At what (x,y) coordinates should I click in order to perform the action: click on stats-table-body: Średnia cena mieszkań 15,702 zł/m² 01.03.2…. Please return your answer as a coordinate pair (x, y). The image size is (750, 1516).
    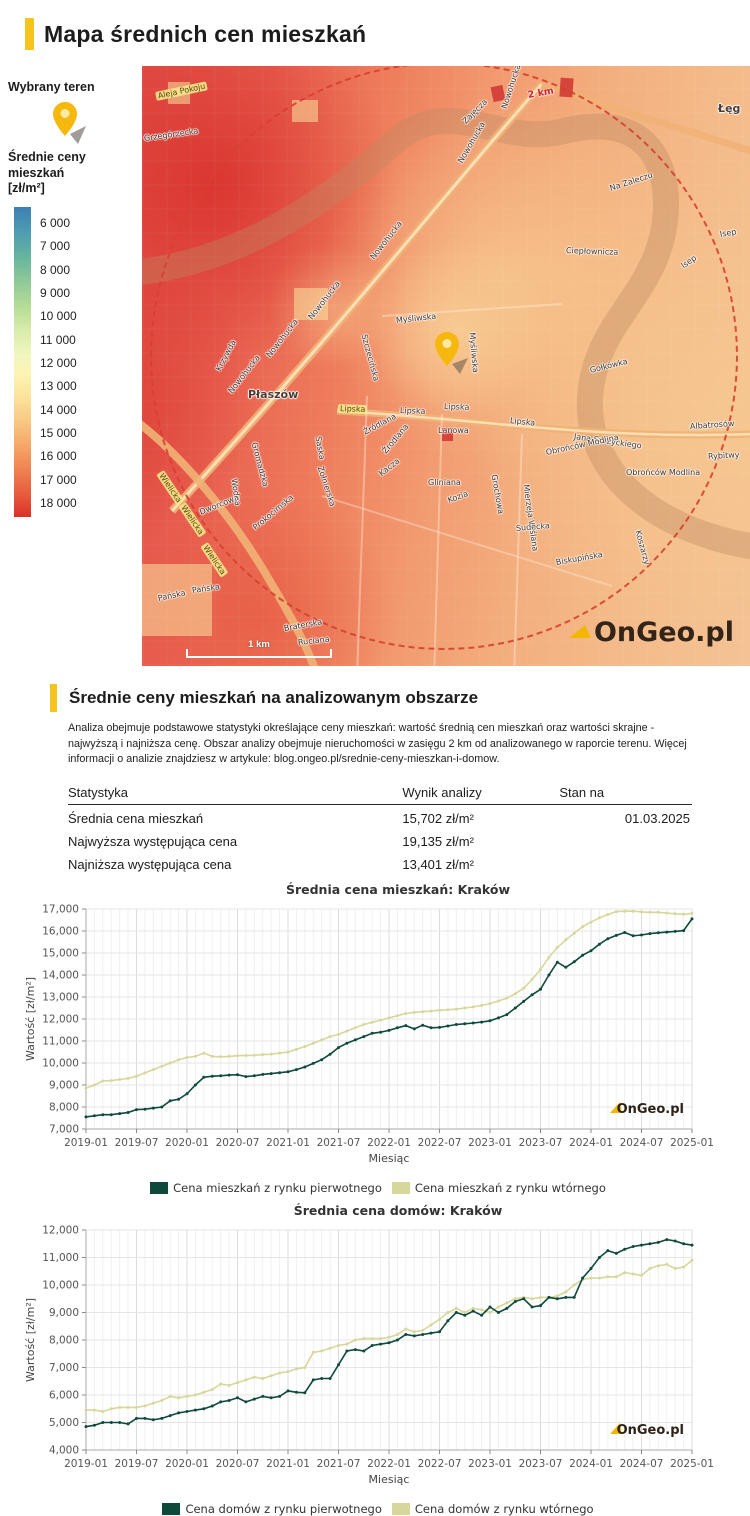
    Looking at the image, I should click on (380, 839).